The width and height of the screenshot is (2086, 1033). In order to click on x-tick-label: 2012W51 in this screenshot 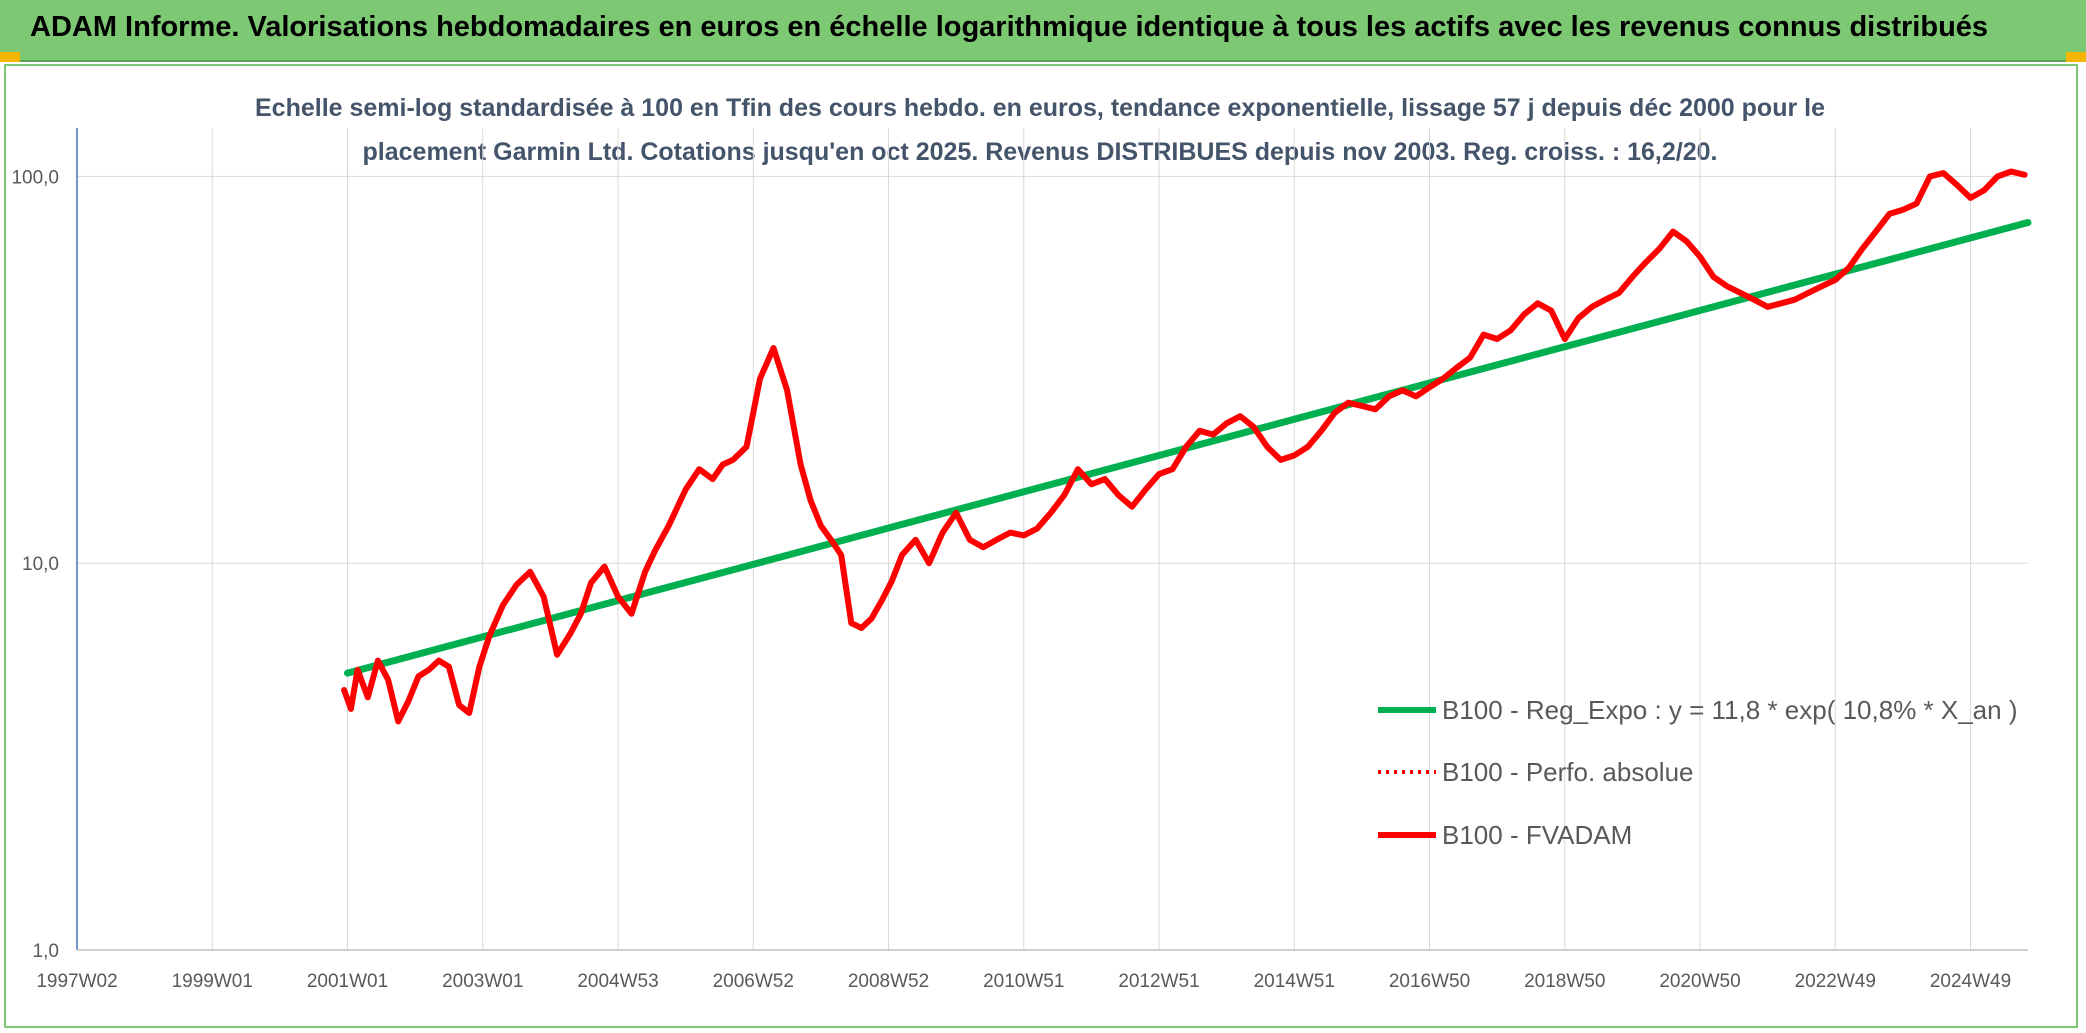, I will do `click(1158, 981)`.